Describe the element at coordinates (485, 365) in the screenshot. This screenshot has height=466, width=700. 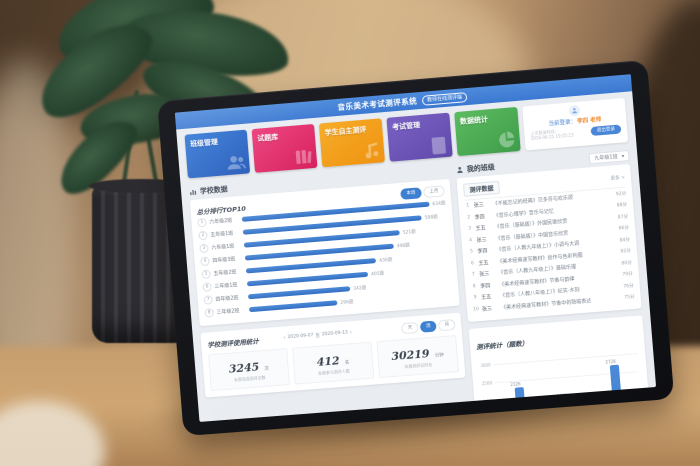
I see `y-axis-tick: 3000` at that location.